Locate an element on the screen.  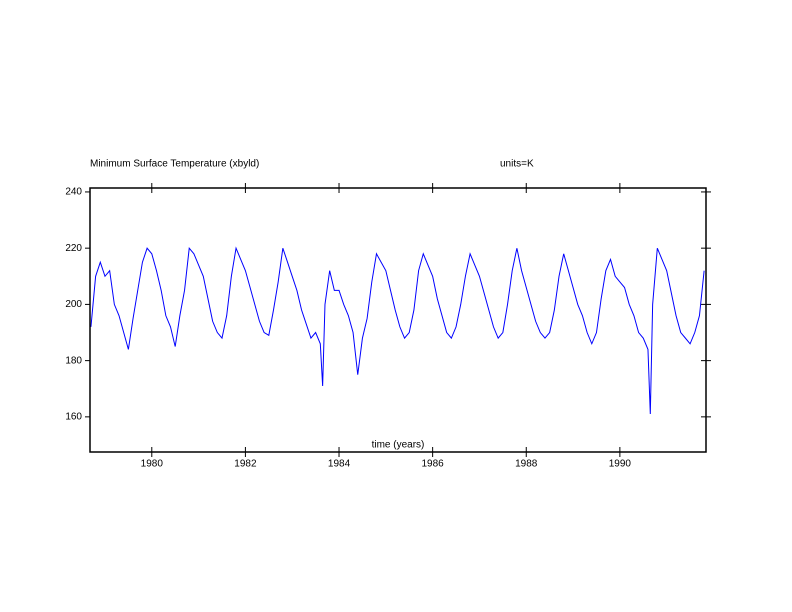
x-tick-label: 1980 is located at coordinates (152, 464).